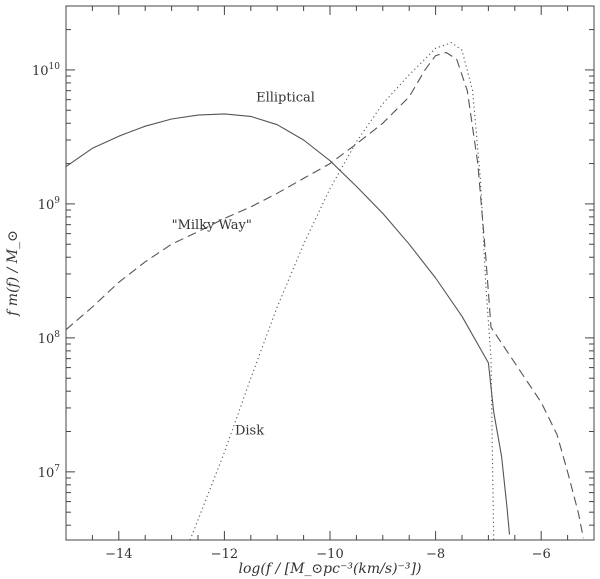 Image resolution: width=600 pixels, height=579 pixels. Describe the element at coordinates (212, 225) in the screenshot. I see `series-label-1: "Milky Way"` at that location.